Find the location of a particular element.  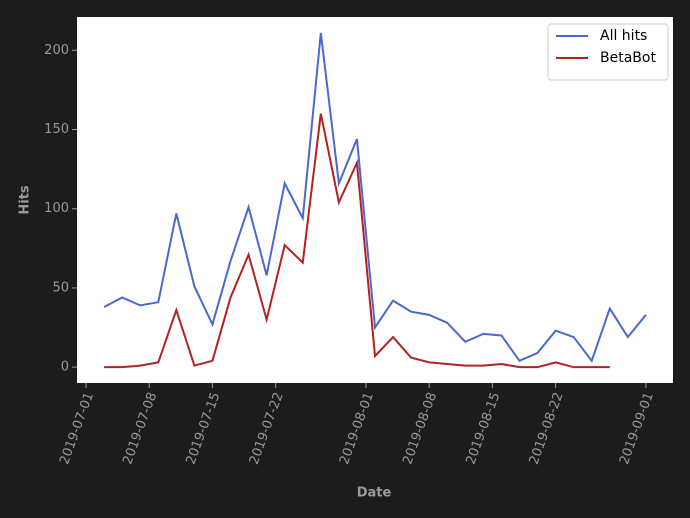

y-tick-label: 150 is located at coordinates (56, 129).